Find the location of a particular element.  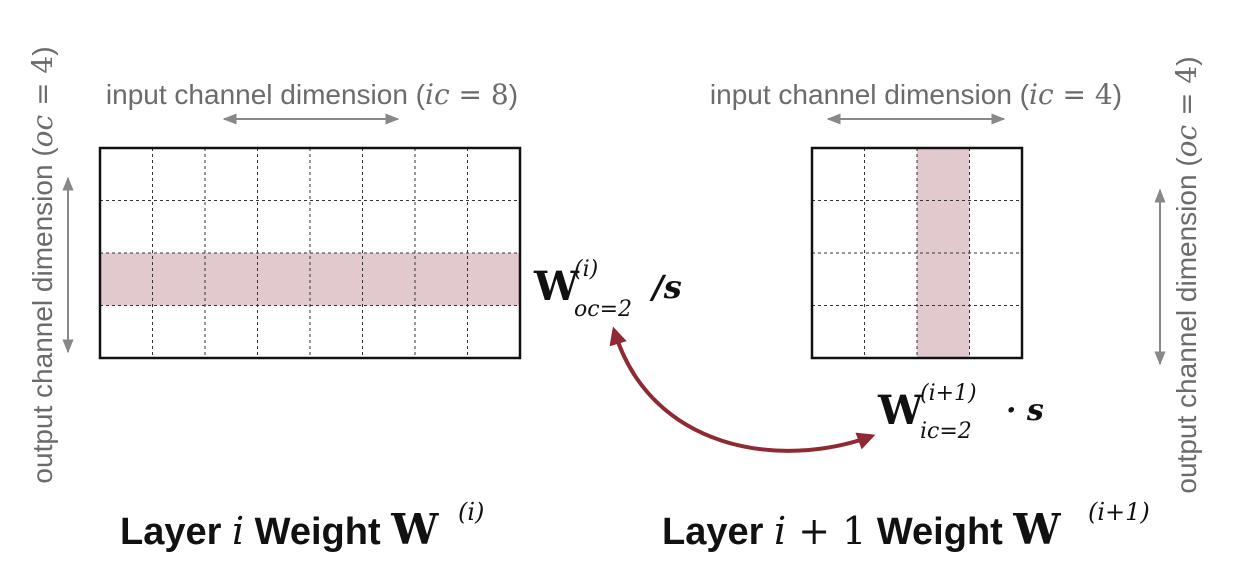

scale-transfer-arrow is located at coordinates (742, 389).